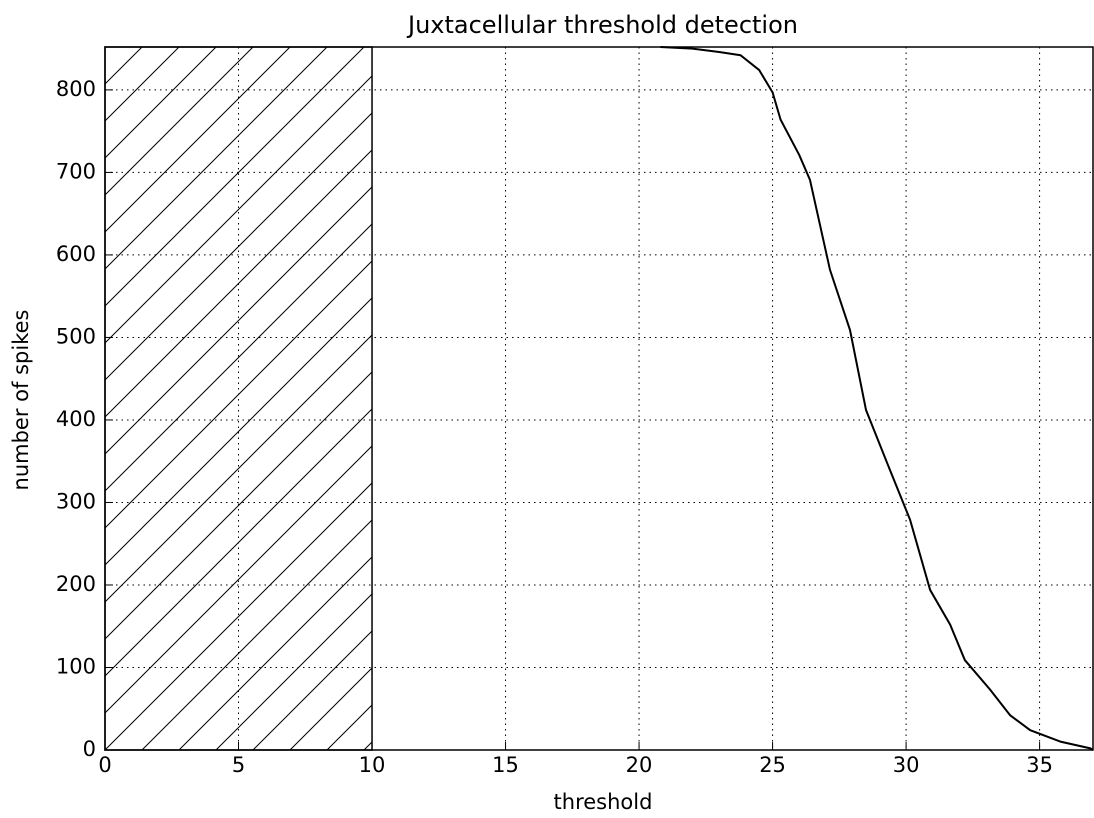 Image resolution: width=1094 pixels, height=818 pixels. What do you see at coordinates (21, 400) in the screenshot?
I see `y-axis-label: number of spikes` at bounding box center [21, 400].